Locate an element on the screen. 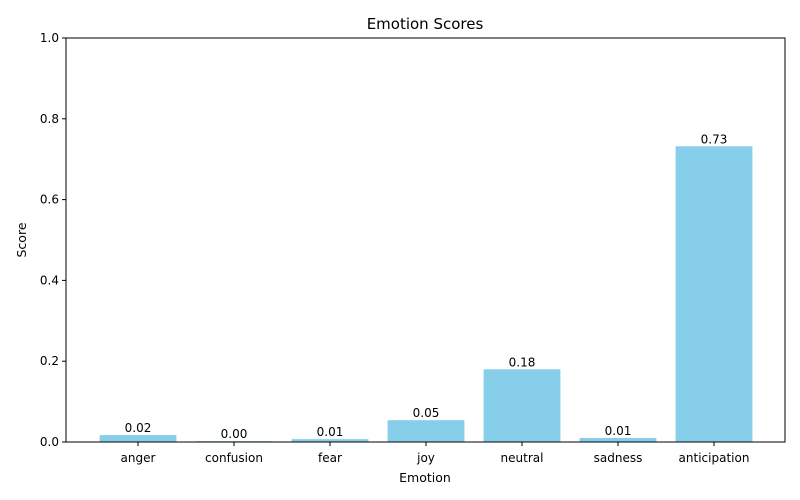 Image resolution: width=800 pixels, height=500 pixels. x-tick-label-confusion: confusion is located at coordinates (234, 458).